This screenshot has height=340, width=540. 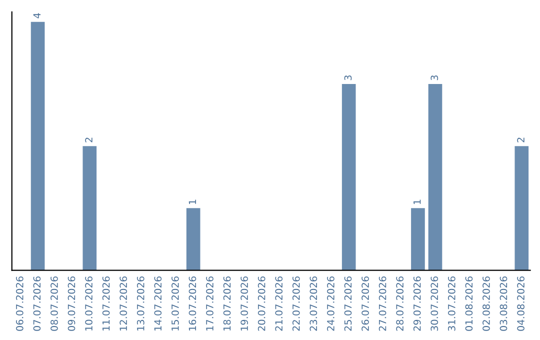 I want to click on data-label: 4, so click(x=36, y=15).